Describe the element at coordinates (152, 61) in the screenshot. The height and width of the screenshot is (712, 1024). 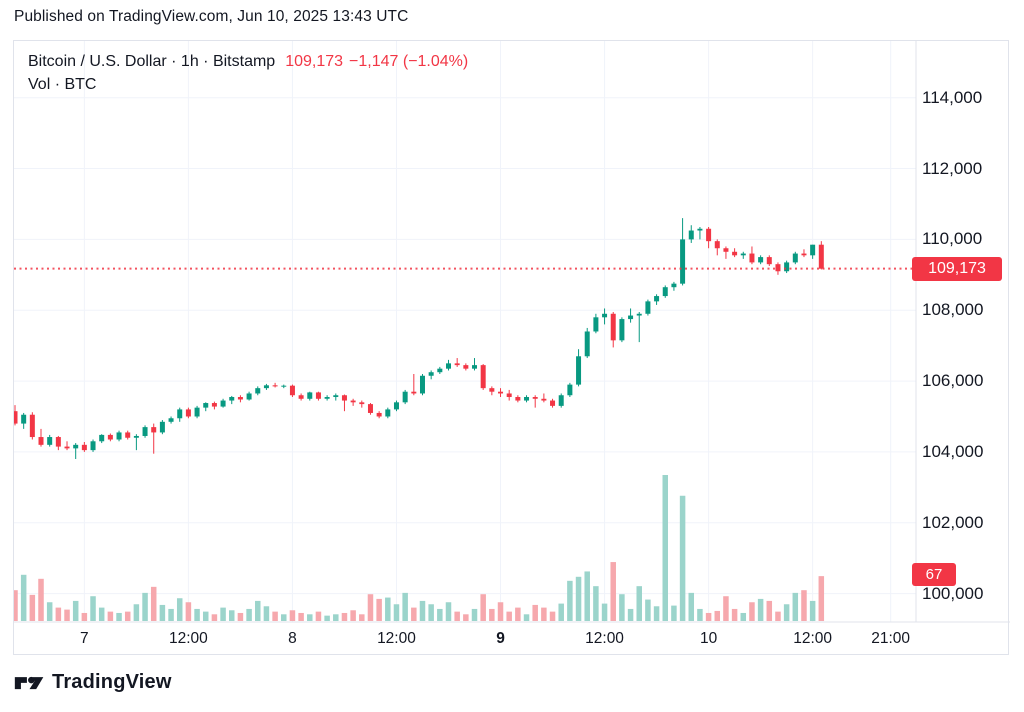
I see `symbol-title: Bitcoin / U.S. Dollar · 1h · Bitstamp` at that location.